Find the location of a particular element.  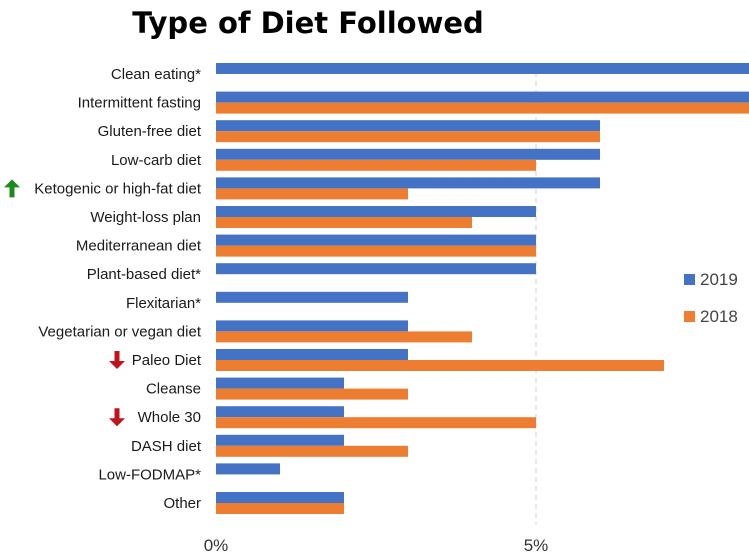

legend: 2019 2018 is located at coordinates (711, 298).